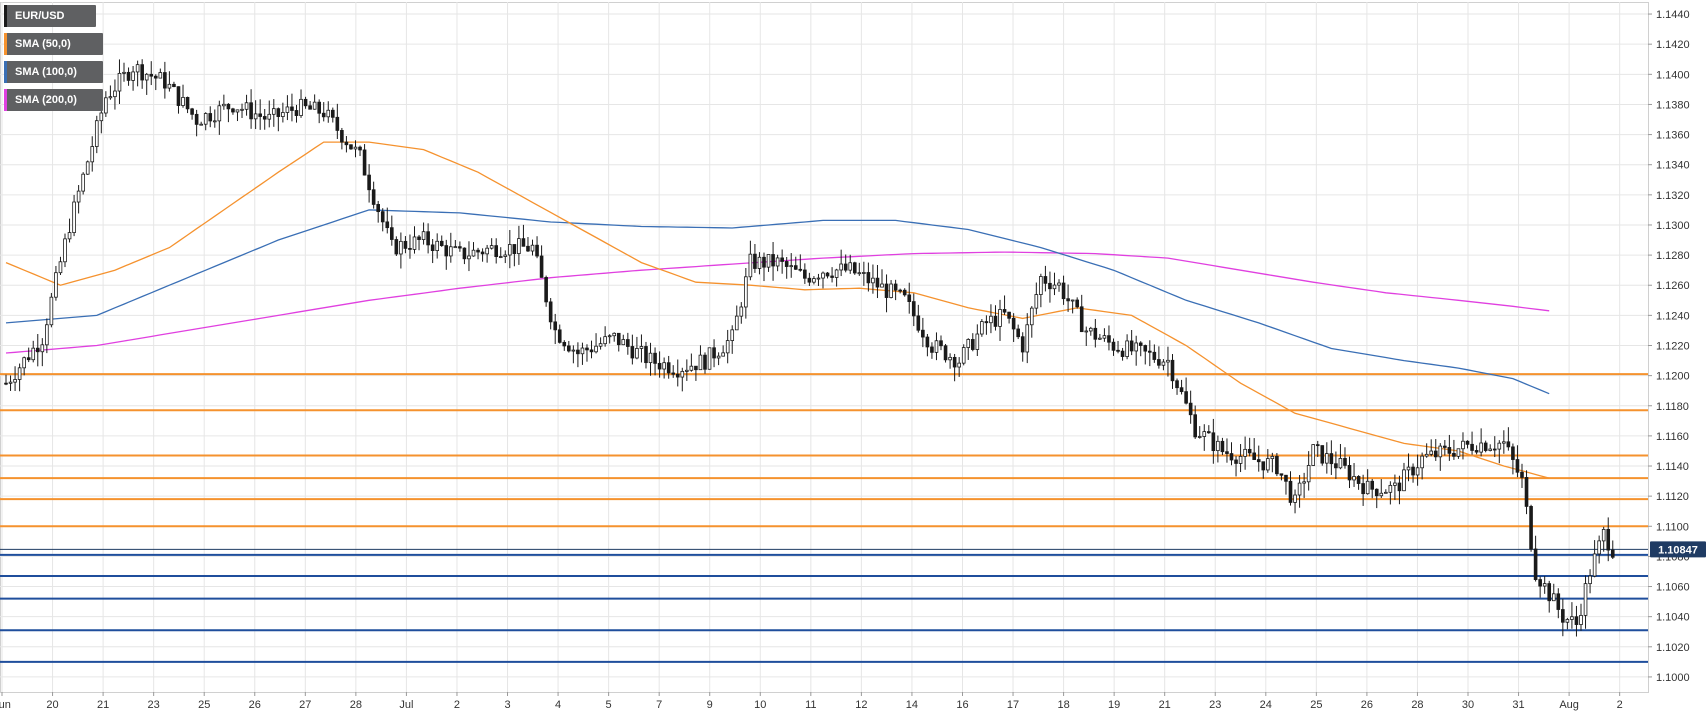 Image resolution: width=1707 pixels, height=712 pixels. I want to click on legend-item-sma100: SMA (100,0), so click(53, 72).